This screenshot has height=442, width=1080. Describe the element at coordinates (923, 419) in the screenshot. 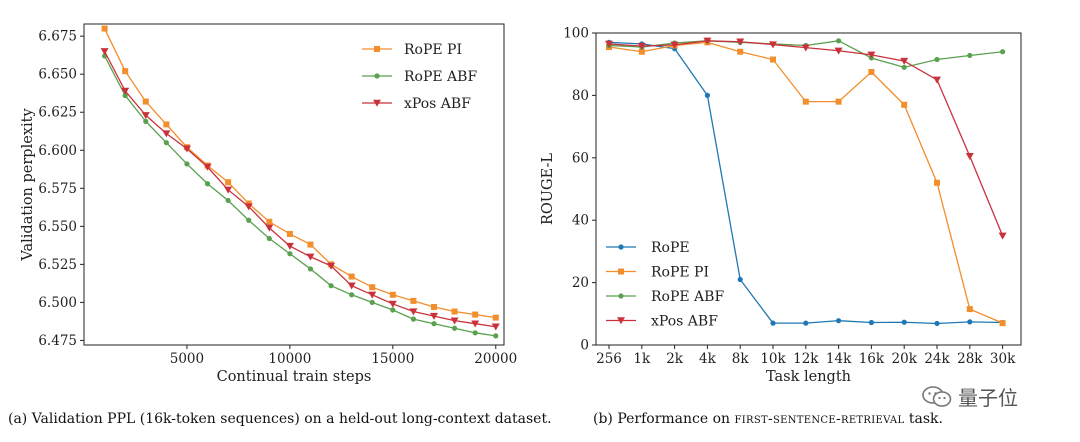

I see `caption-b-suffix: task.` at that location.